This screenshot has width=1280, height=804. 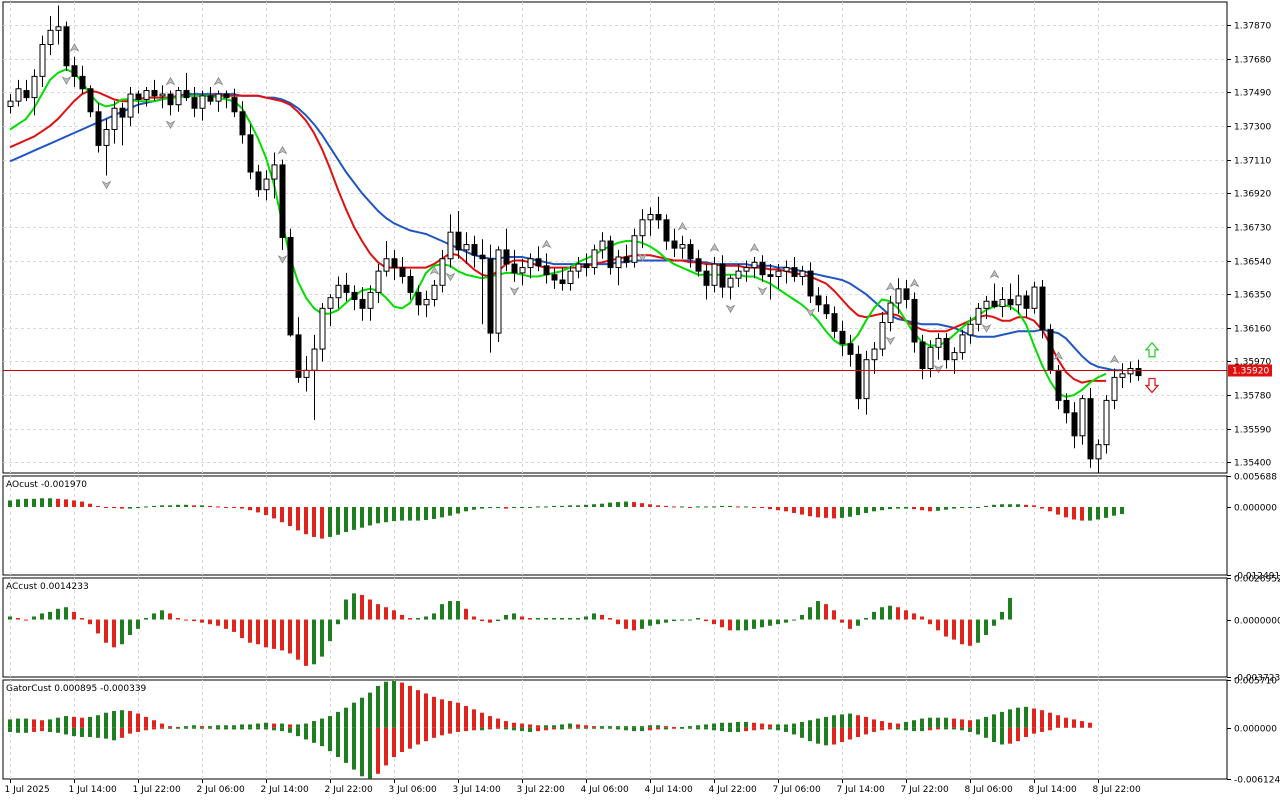 What do you see at coordinates (1252, 94) in the screenshot?
I see `y-tick-label: 1.37490` at bounding box center [1252, 94].